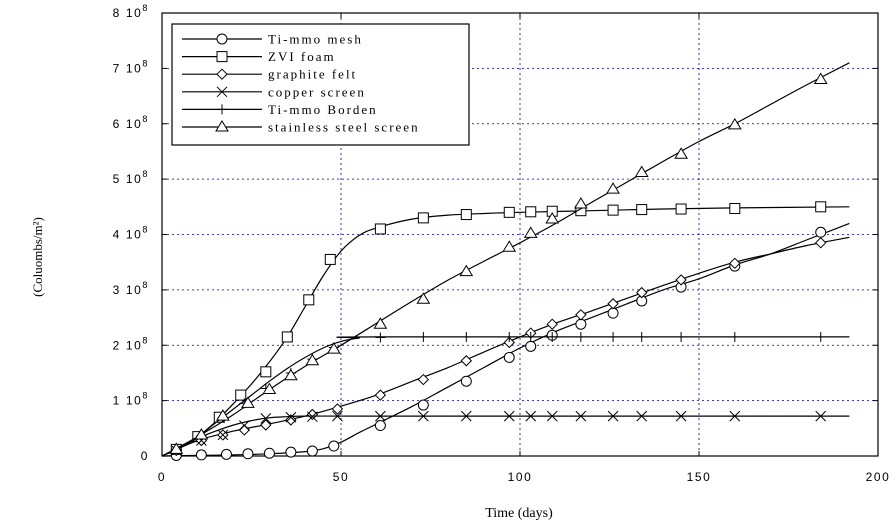  I want to click on y-tick-label: 0, so click(145, 456).